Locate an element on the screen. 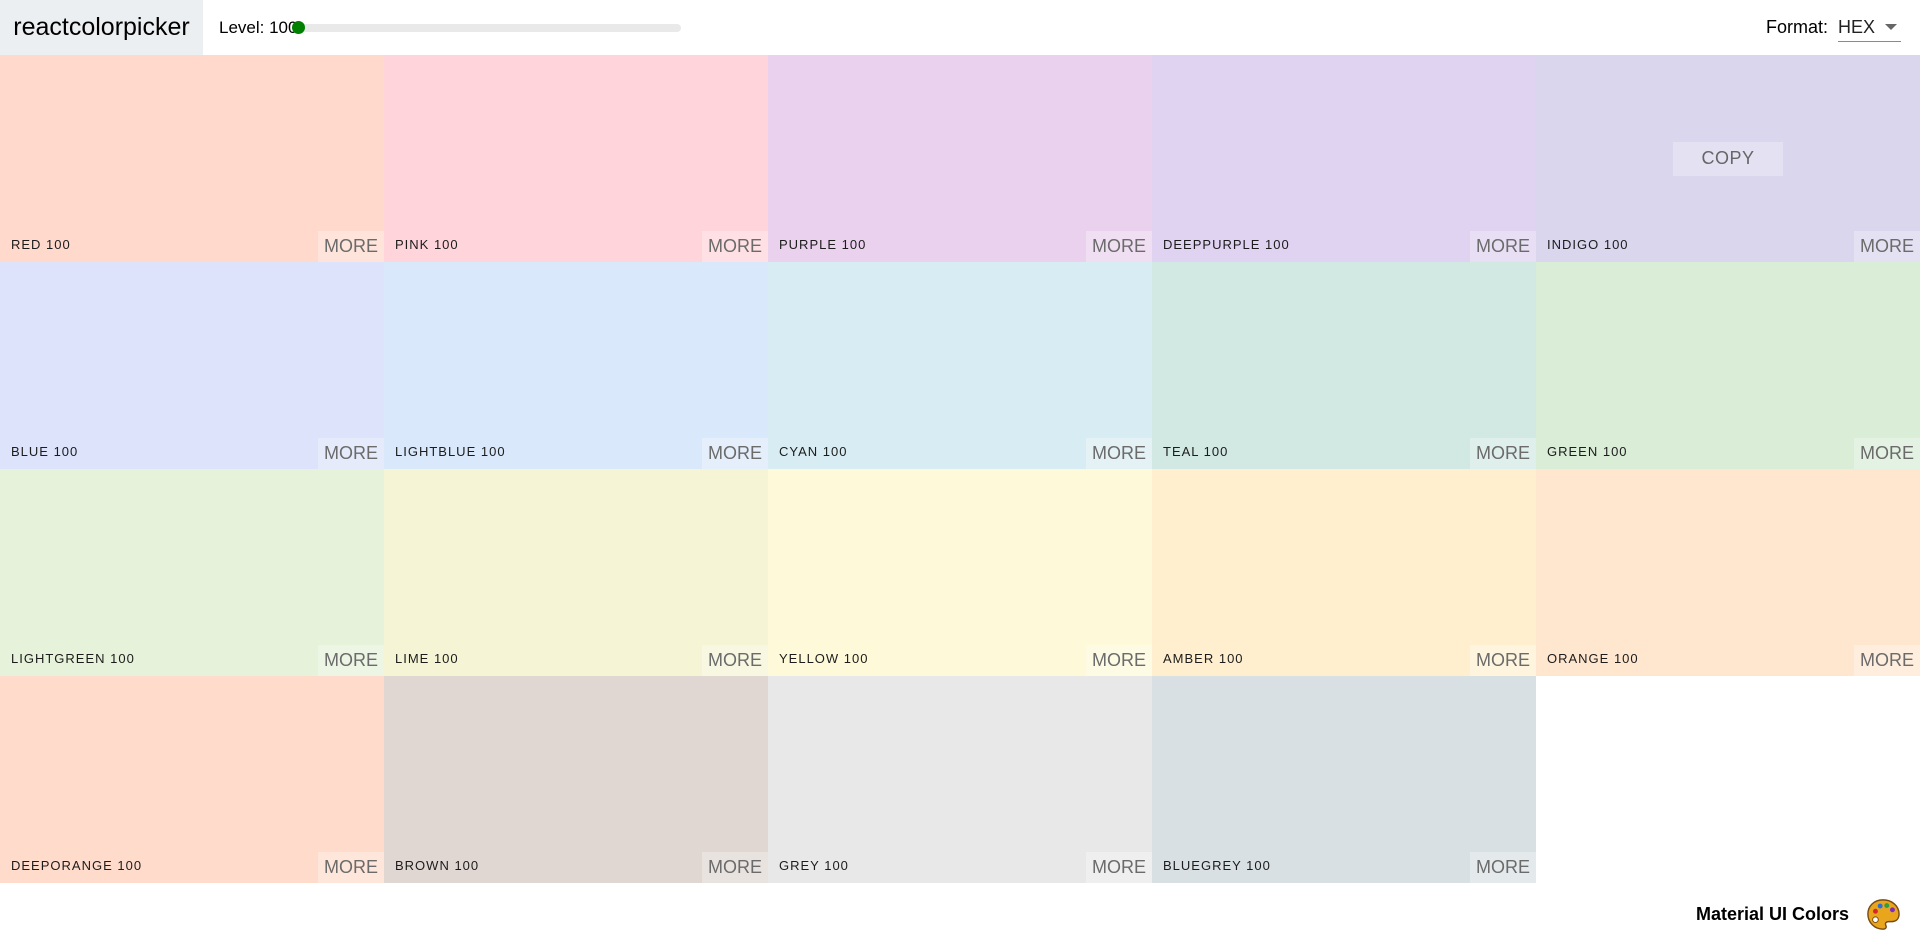  color-name: PURPLE 100 is located at coordinates (823, 244).